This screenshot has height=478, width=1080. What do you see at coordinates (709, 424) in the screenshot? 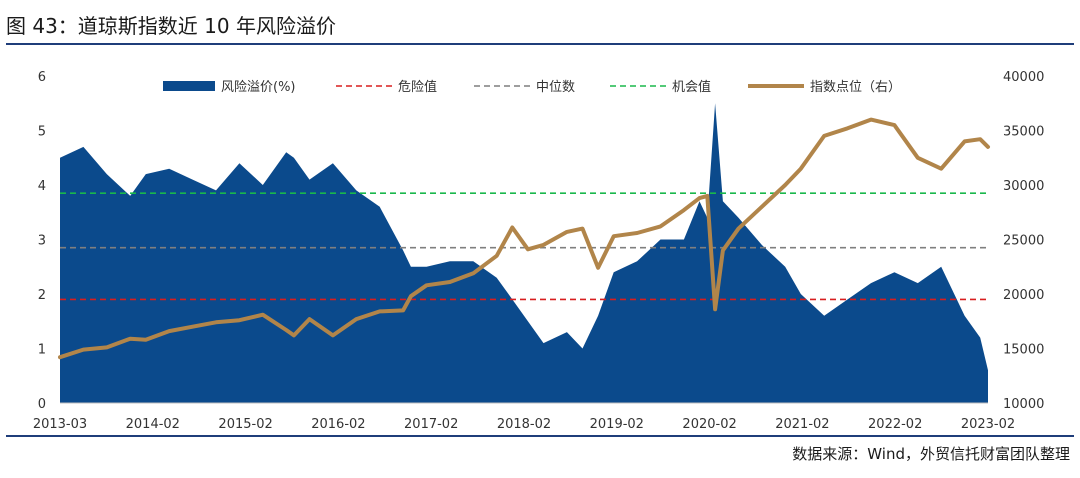
I see `x-tick-label: 2020-02` at bounding box center [709, 424].